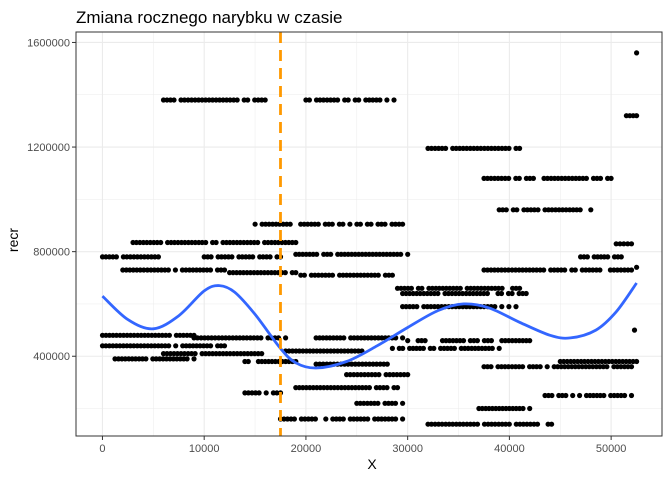  Describe the element at coordinates (209, 17) in the screenshot. I see `chart-title: Zmiana rocznego narybku w czasie` at that location.